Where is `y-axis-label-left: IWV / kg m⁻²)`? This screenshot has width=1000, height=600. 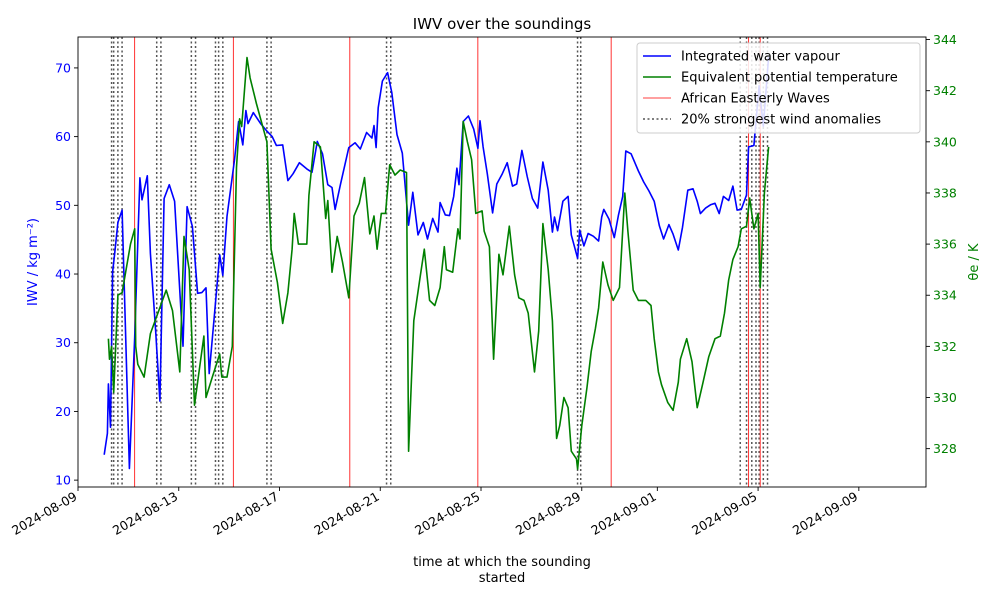
y-axis-label-left: IWV / kg m⁻²) is located at coordinates (33, 262).